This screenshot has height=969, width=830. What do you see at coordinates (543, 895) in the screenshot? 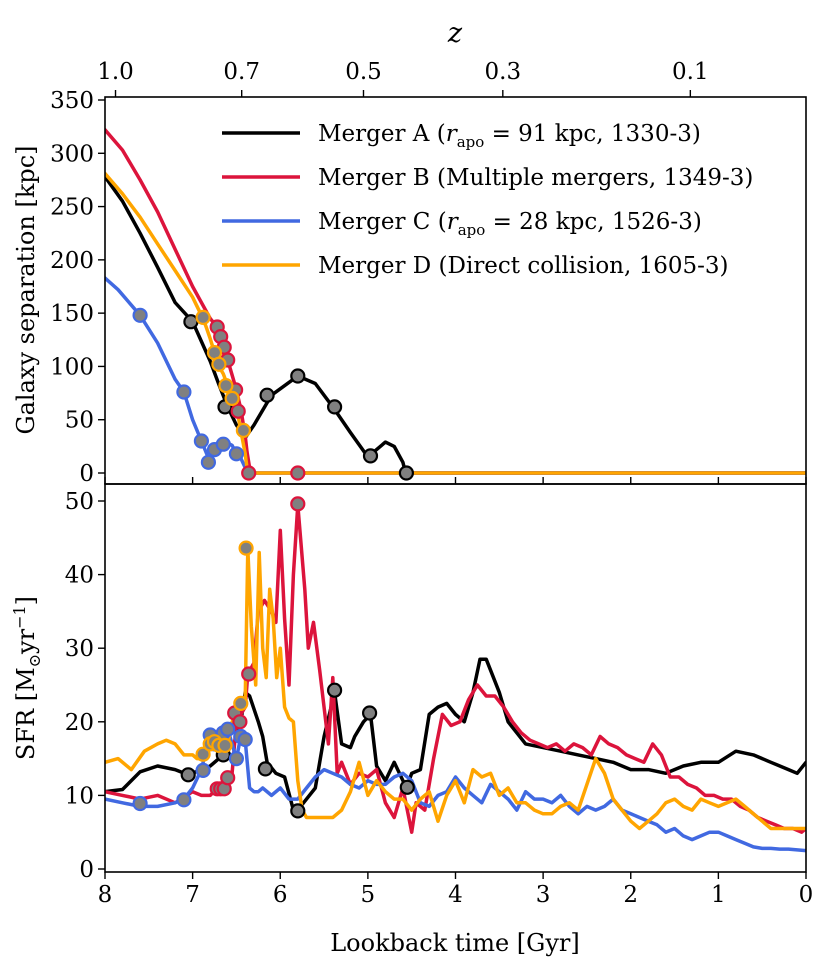
I see `x-tick-label: 3` at bounding box center [543, 895].